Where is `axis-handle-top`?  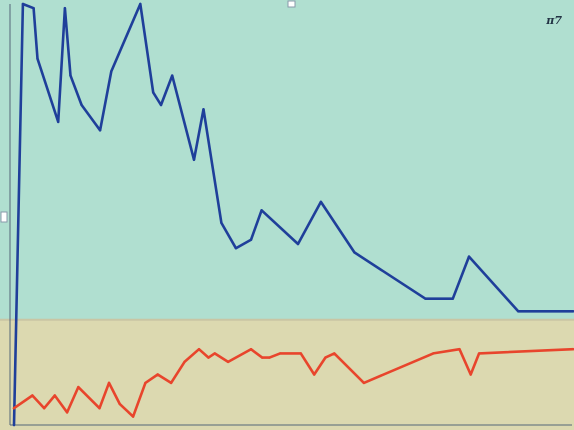 axis-handle-top is located at coordinates (291, 4).